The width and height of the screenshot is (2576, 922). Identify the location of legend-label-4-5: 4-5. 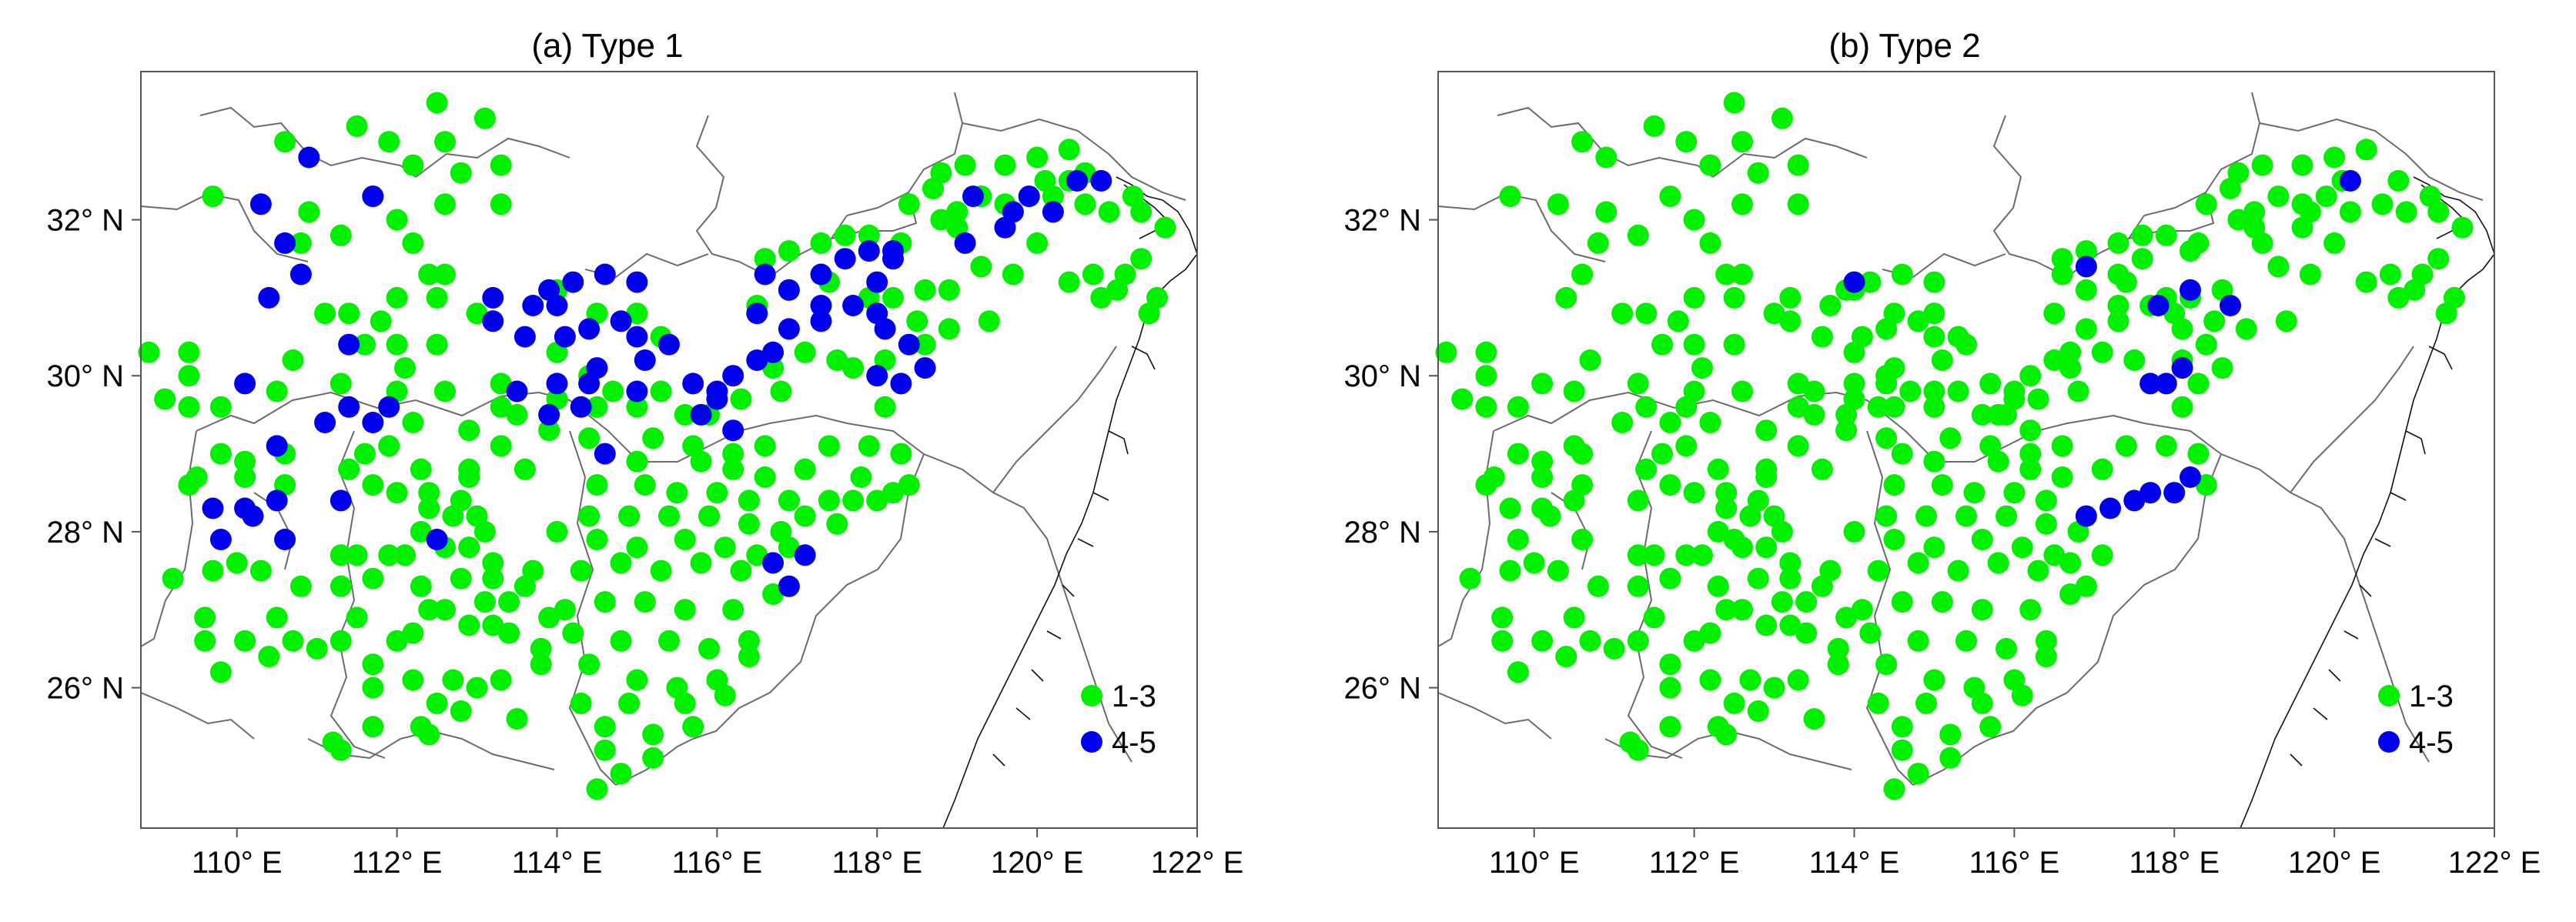
(2431, 743).